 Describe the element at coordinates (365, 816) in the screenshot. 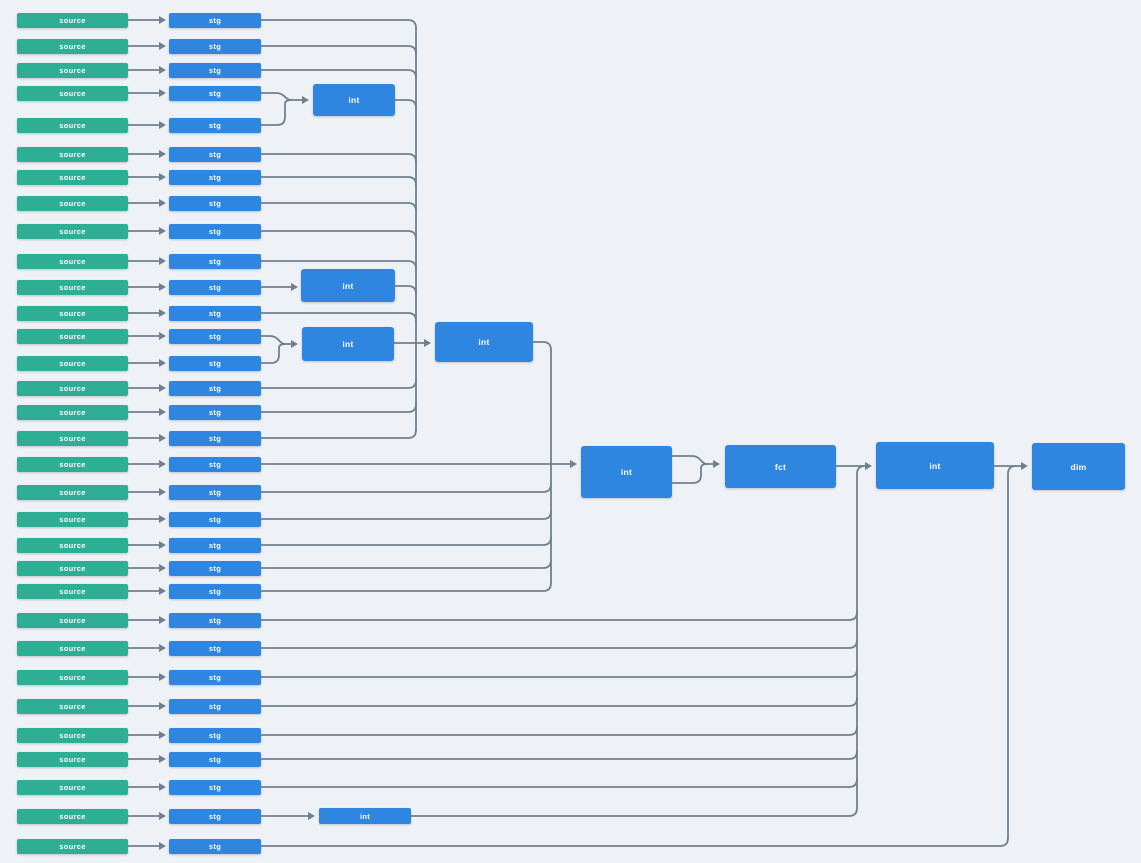

I see `node-int-g: int` at that location.